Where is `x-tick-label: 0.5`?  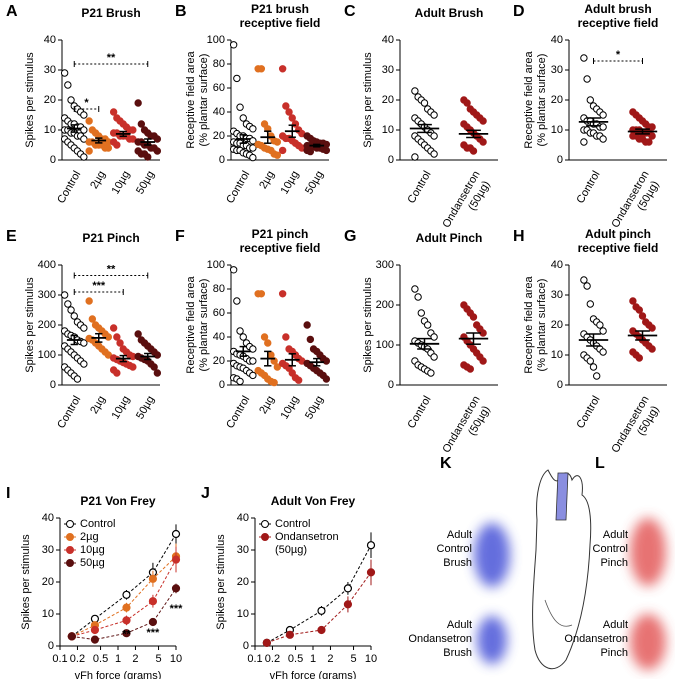
x-tick-label: 0.5 is located at coordinates (100, 659).